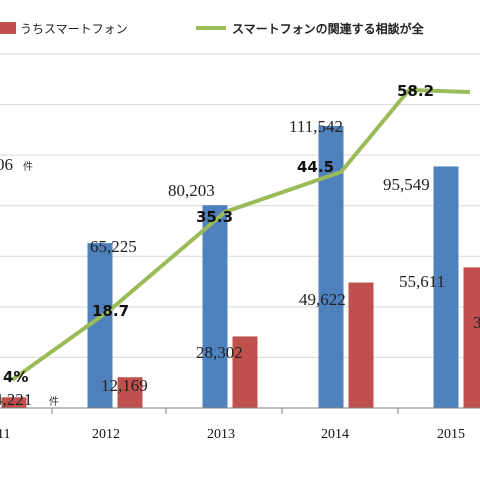  I want to click on x-axis: 201120122013201420152016, so click(240, 424).